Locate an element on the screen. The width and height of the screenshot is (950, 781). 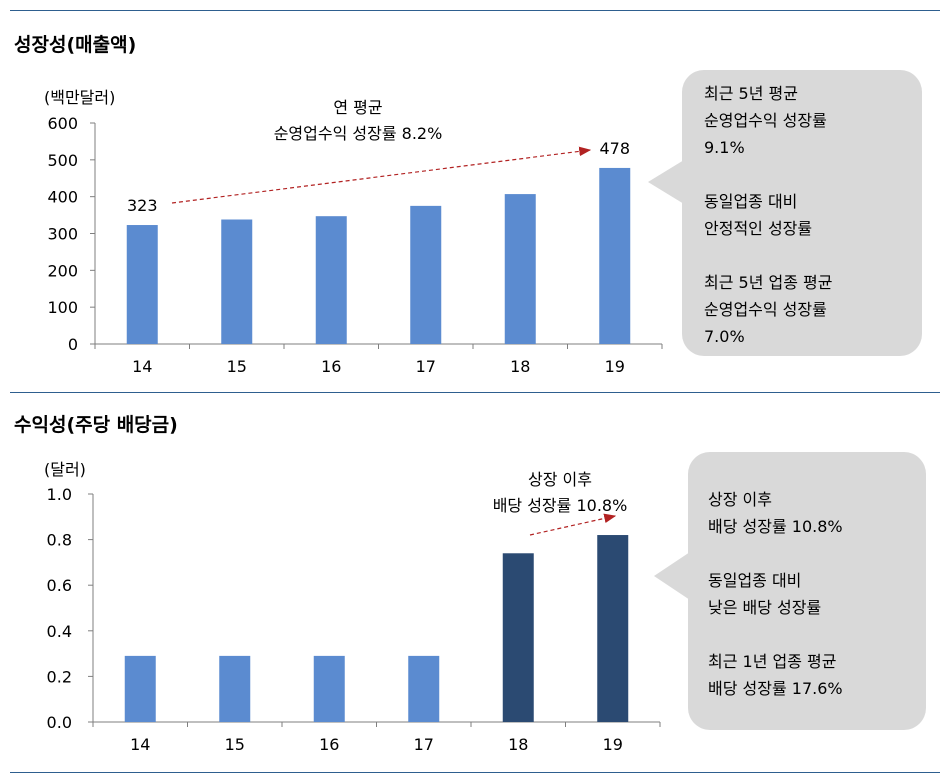
dividend-callout-tail is located at coordinates (672, 576).